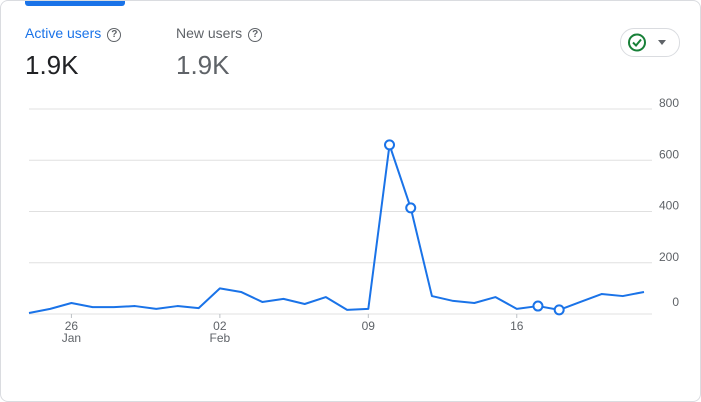  I want to click on metric-label: Active users, so click(63, 33).